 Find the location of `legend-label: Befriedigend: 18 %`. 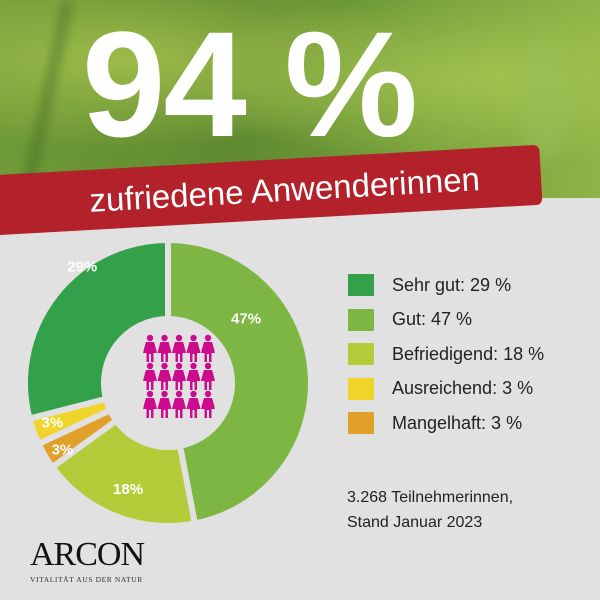

legend-label: Befriedigend: 18 % is located at coordinates (468, 353).